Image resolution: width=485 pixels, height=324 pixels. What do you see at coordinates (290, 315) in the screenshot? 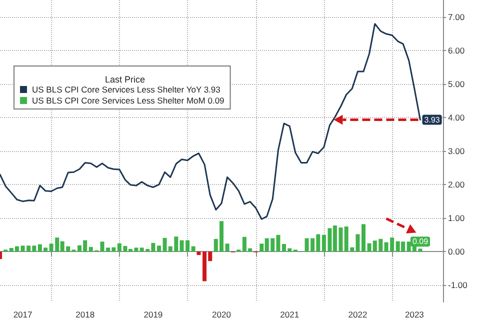
I see `x-tick-label: 2021` at bounding box center [290, 315].